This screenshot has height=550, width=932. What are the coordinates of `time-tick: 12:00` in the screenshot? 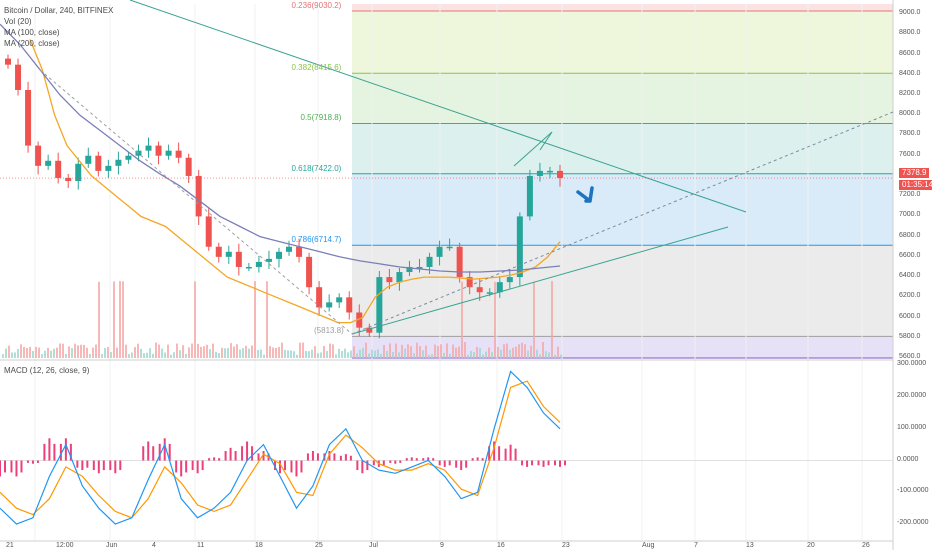 It's located at (65, 545).